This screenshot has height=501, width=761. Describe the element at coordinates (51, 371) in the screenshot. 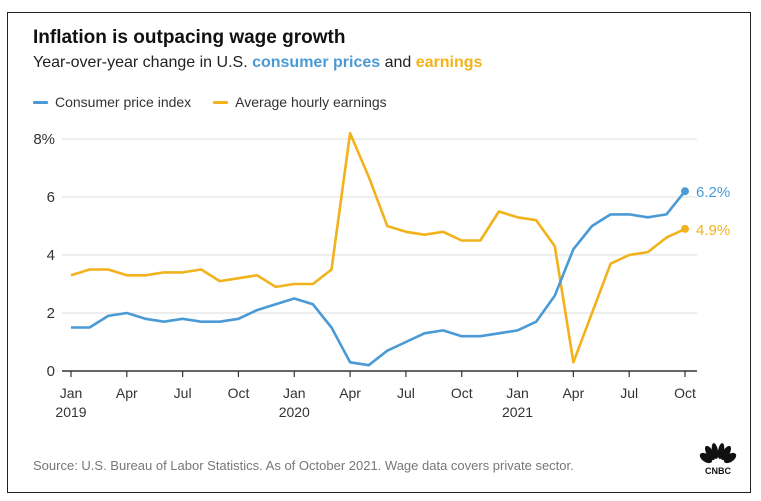

I see `y-tick-label: 0` at that location.